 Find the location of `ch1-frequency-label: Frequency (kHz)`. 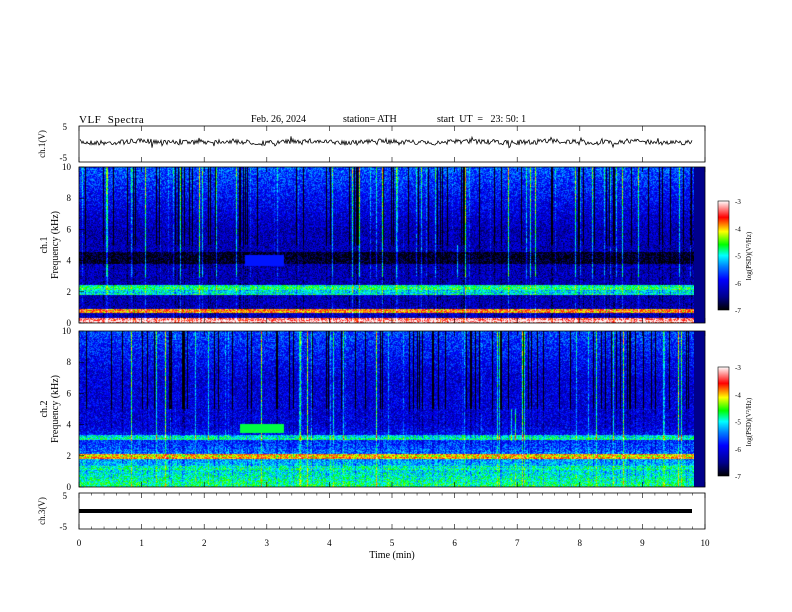

ch1-frequency-label: Frequency (kHz) is located at coordinates (55, 245).